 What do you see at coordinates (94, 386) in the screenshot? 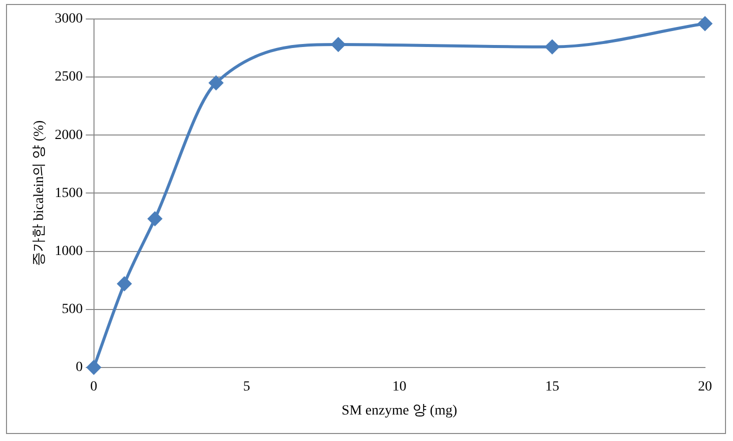
I see `x-tick-label: 0` at bounding box center [94, 386].